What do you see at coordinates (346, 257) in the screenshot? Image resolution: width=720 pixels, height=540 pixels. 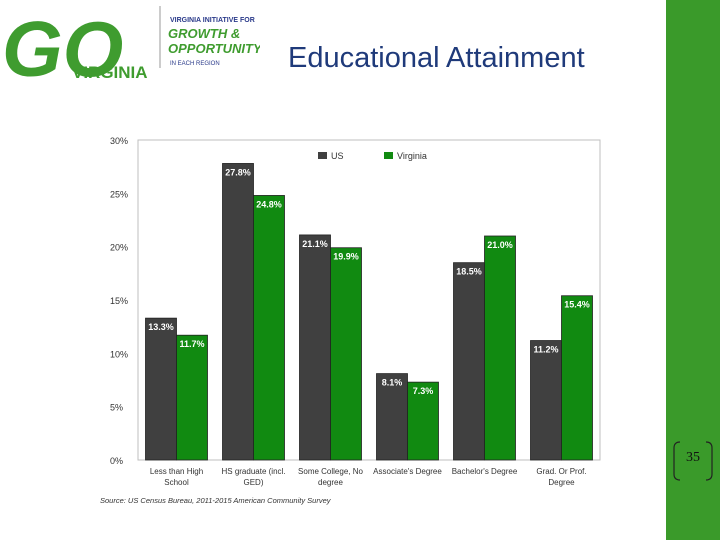 I see `data-label: 19.9%` at bounding box center [346, 257].